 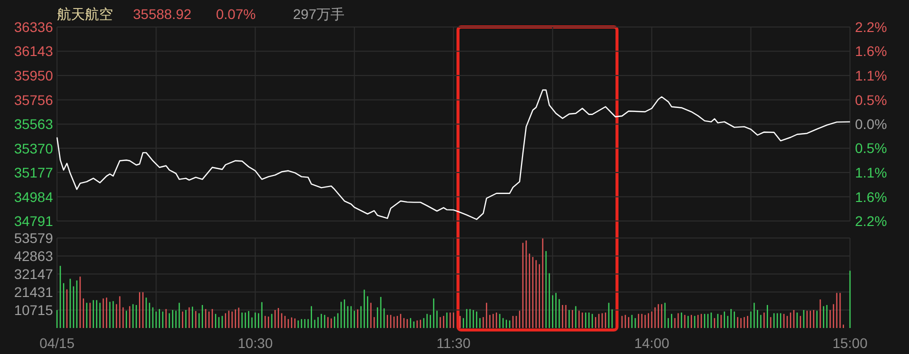 What do you see at coordinates (34, 221) in the screenshot?
I see `y-tick-label: 34791` at bounding box center [34, 221].